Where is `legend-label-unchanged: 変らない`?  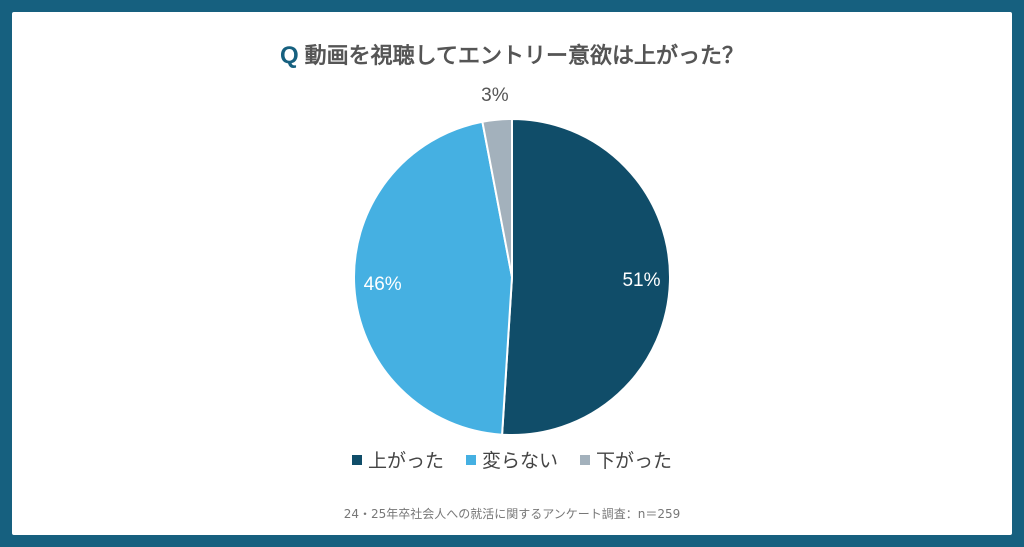
legend-label-unchanged: 変らない is located at coordinates (519, 461).